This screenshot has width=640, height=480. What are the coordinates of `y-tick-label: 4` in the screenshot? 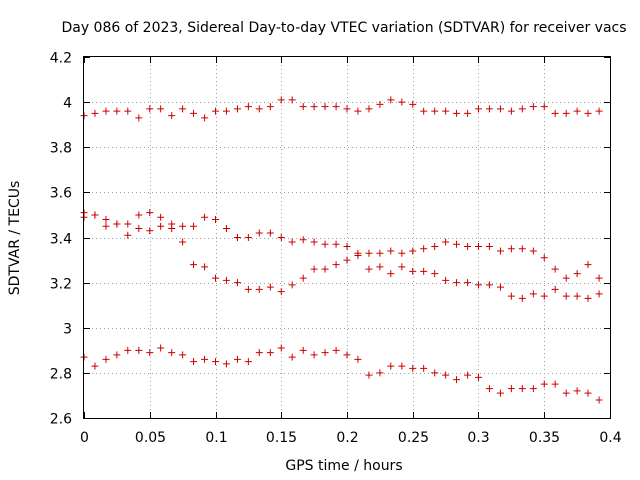 It's located at (67, 104).